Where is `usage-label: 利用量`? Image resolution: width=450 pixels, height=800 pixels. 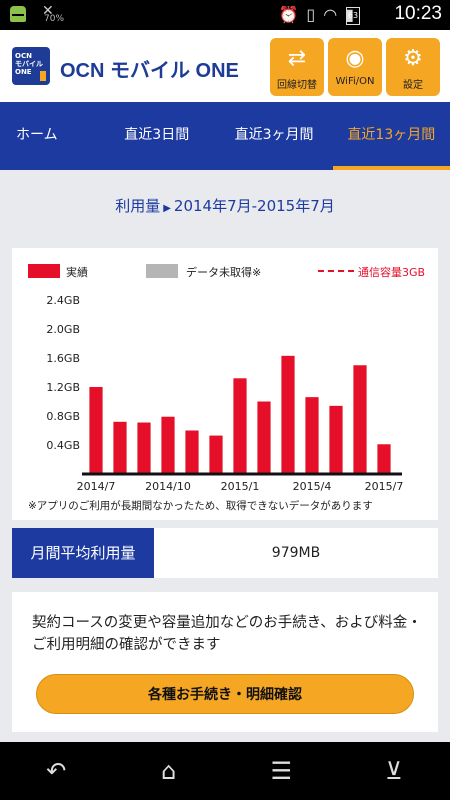
usage-label: 利用量 is located at coordinates (138, 206).